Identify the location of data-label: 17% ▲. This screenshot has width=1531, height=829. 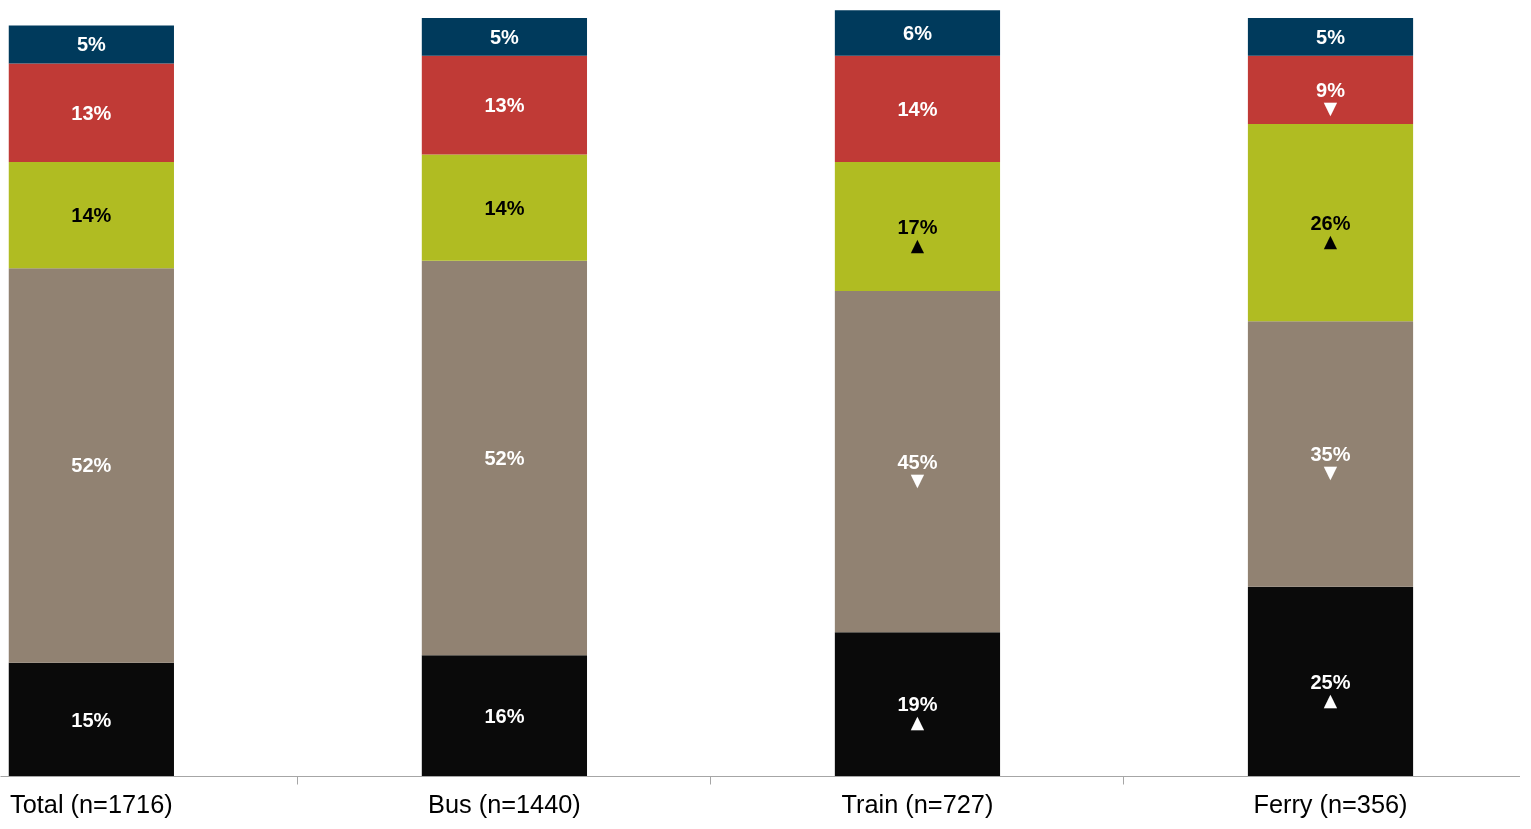
(917, 235).